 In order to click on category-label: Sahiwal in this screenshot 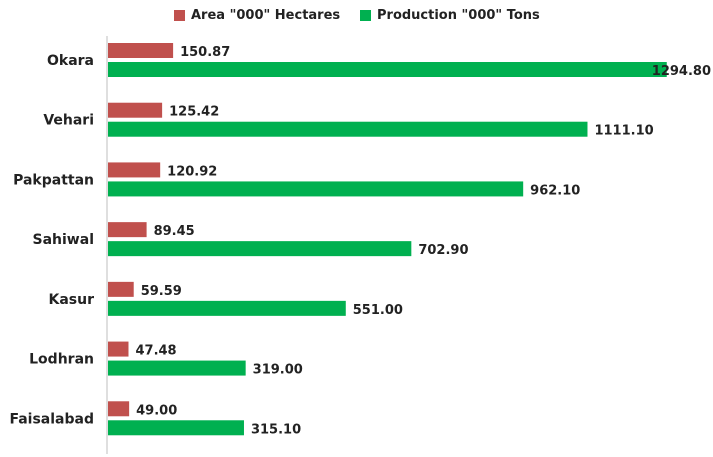, I will do `click(63, 240)`.